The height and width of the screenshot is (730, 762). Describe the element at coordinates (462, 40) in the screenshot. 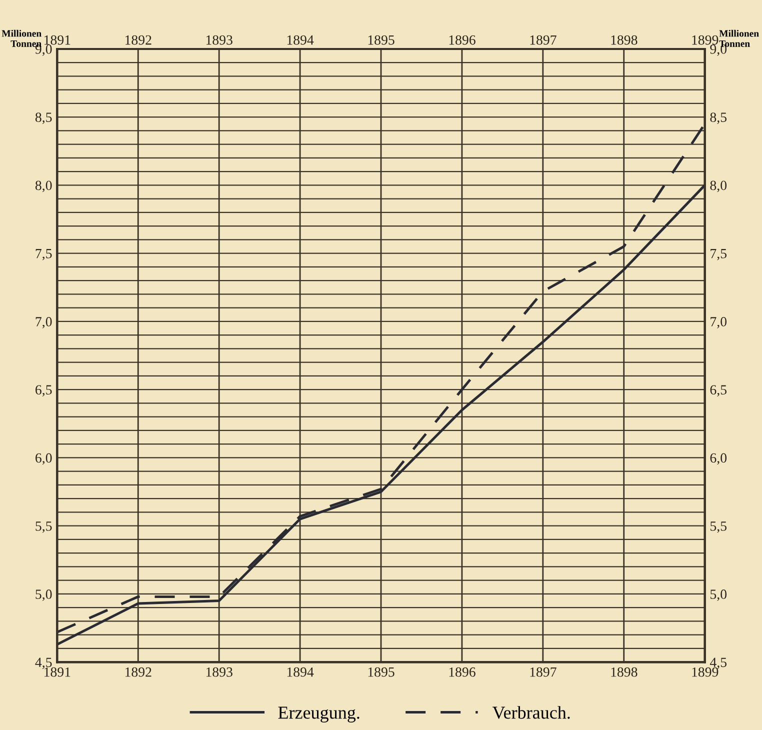

I see `x-tick-label: 1896` at that location.